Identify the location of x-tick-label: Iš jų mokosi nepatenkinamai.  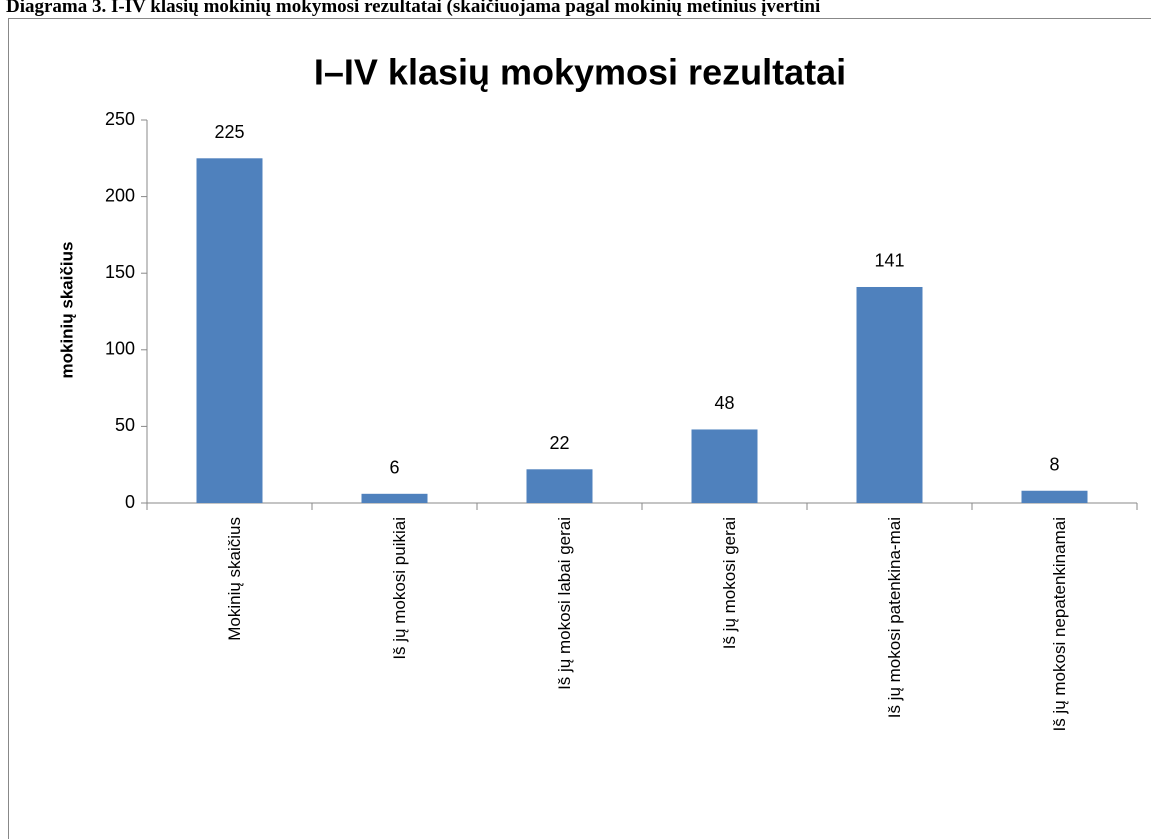
(1059, 624).